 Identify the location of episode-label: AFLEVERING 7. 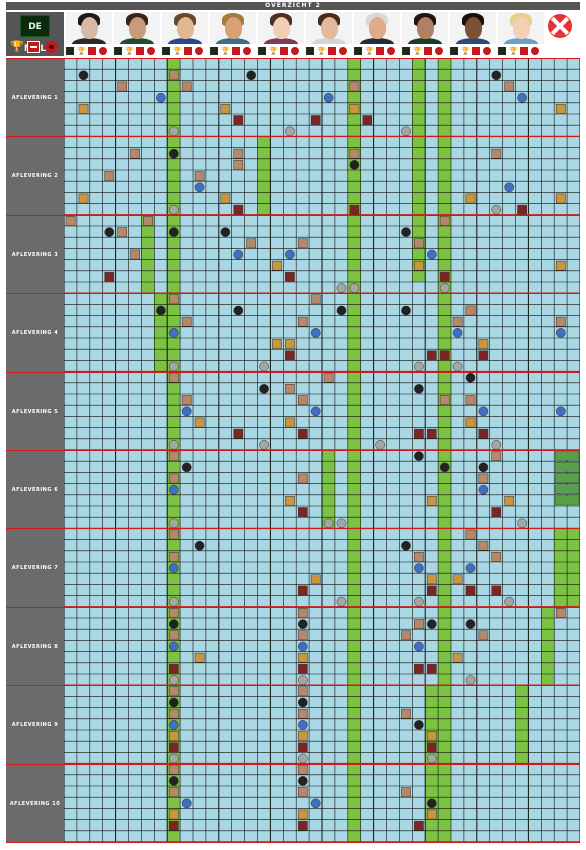
(35, 567).